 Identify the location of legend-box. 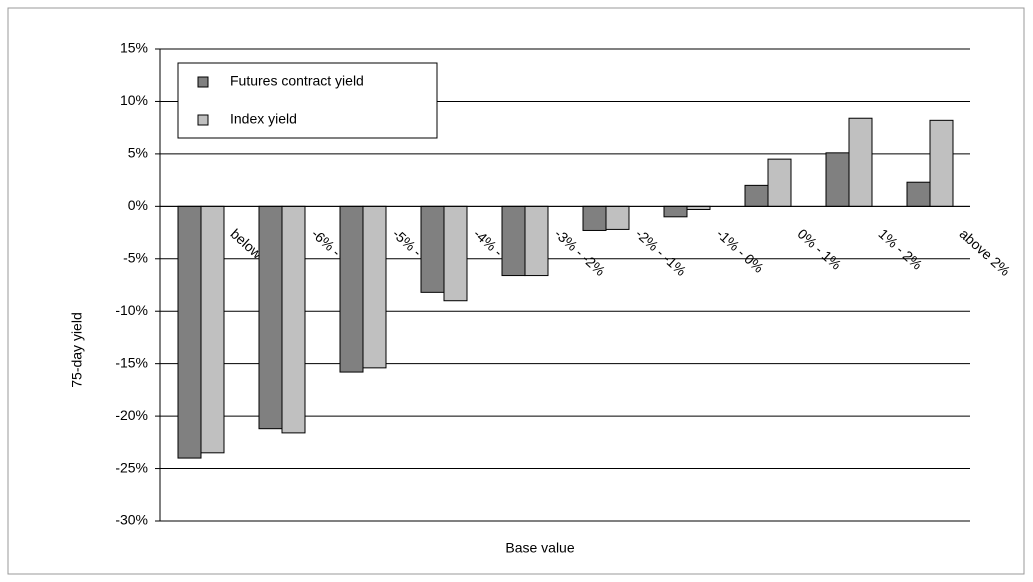
(307, 100).